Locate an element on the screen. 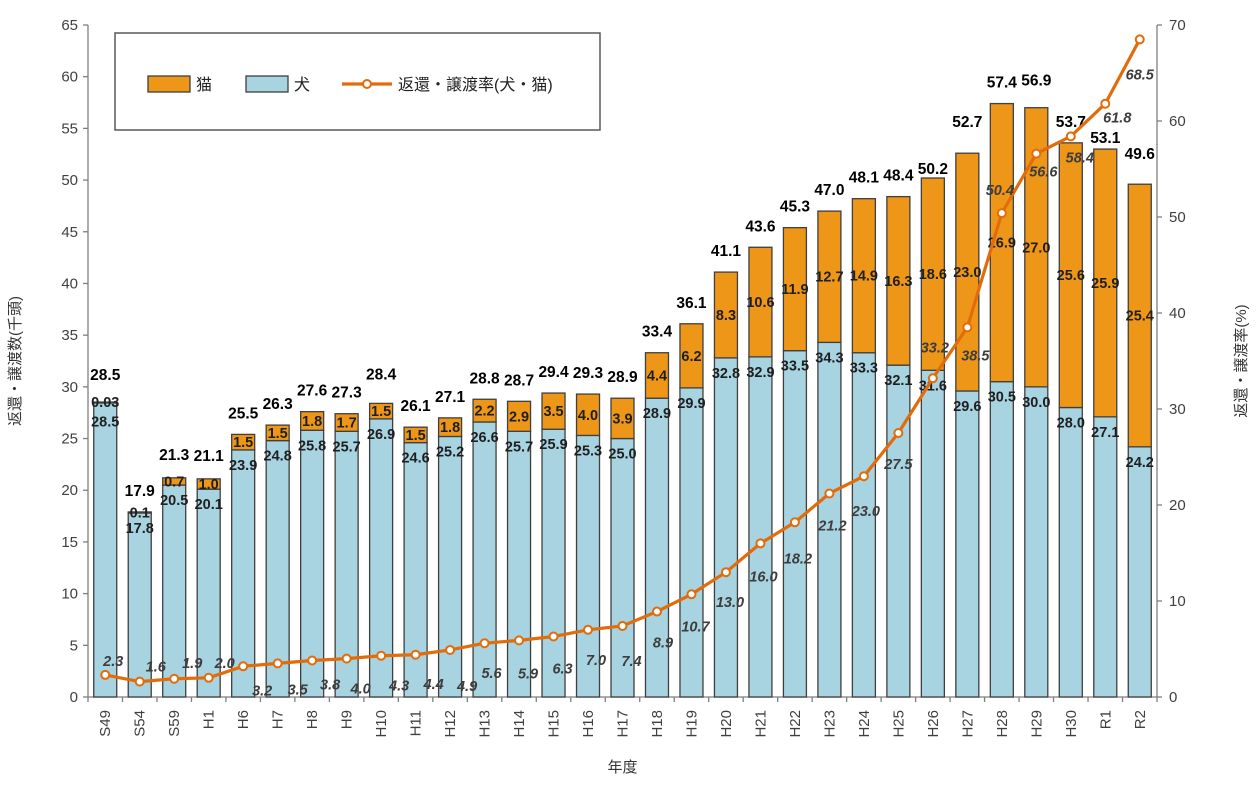 The image size is (1260, 792). bar-cat-H29 is located at coordinates (1036, 247).